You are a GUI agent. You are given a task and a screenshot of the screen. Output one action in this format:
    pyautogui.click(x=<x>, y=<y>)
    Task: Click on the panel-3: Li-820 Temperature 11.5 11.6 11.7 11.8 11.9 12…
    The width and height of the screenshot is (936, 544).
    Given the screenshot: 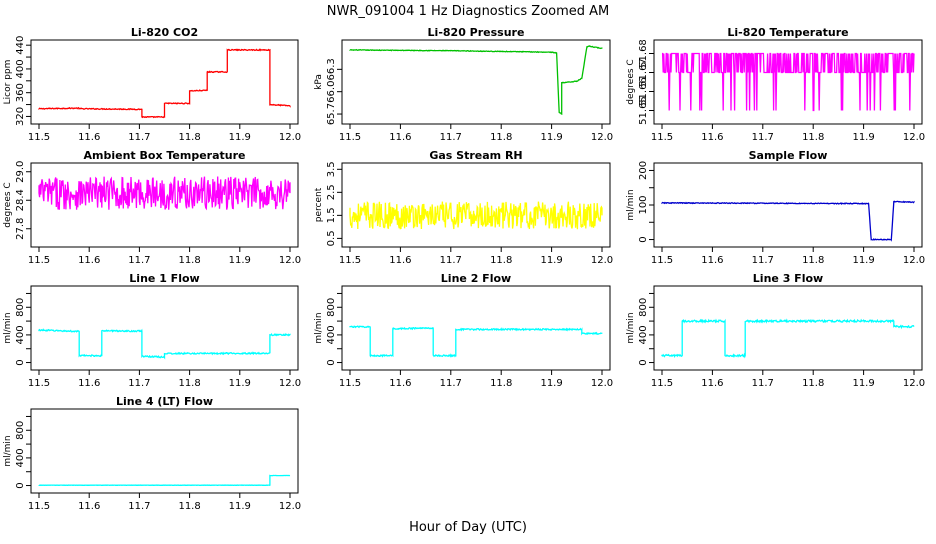 What is the action you would take?
    pyautogui.click(x=775, y=84)
    